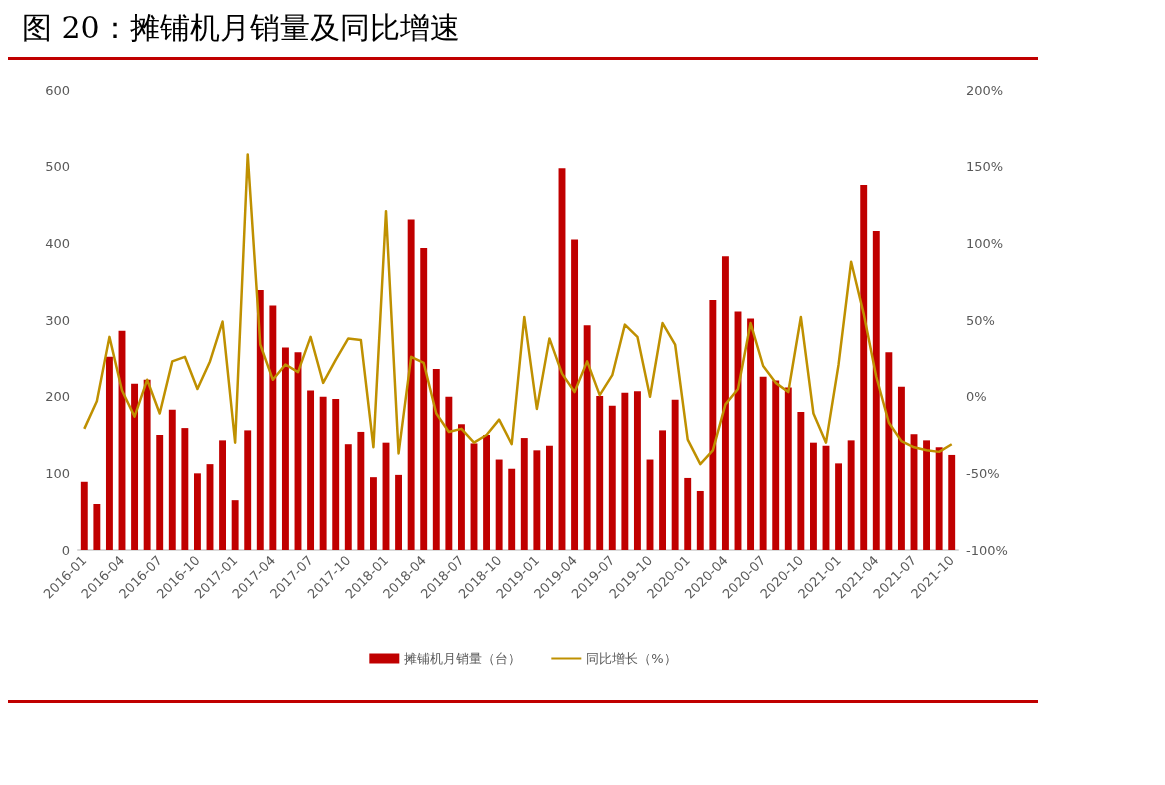 The width and height of the screenshot is (1165, 785). I want to click on y-tick-label: 400, so click(57, 243).